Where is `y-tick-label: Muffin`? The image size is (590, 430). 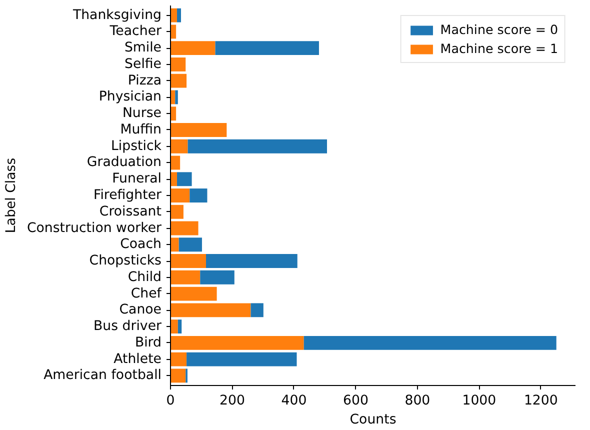 y-tick-label: Muffin is located at coordinates (141, 130).